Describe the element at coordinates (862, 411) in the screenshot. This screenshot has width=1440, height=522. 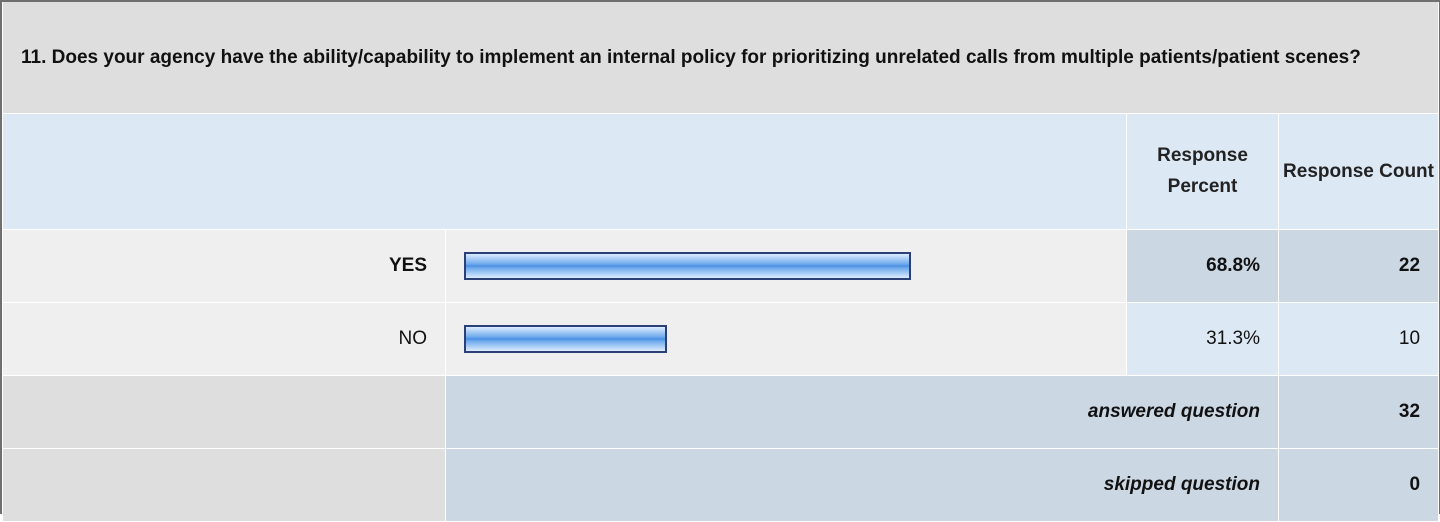
I see `answered-question-label: answered question` at that location.